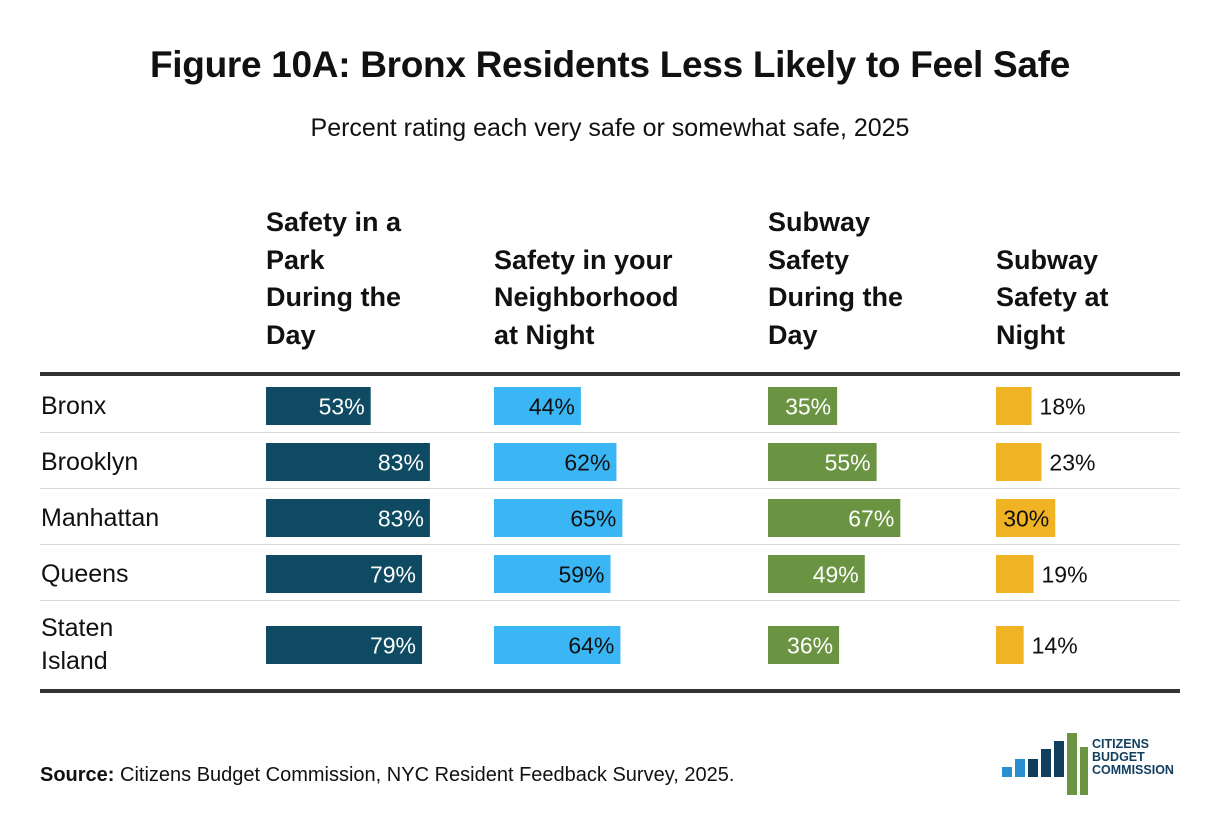 The height and width of the screenshot is (834, 1220). I want to click on row-label-line: Staten, so click(77, 628).